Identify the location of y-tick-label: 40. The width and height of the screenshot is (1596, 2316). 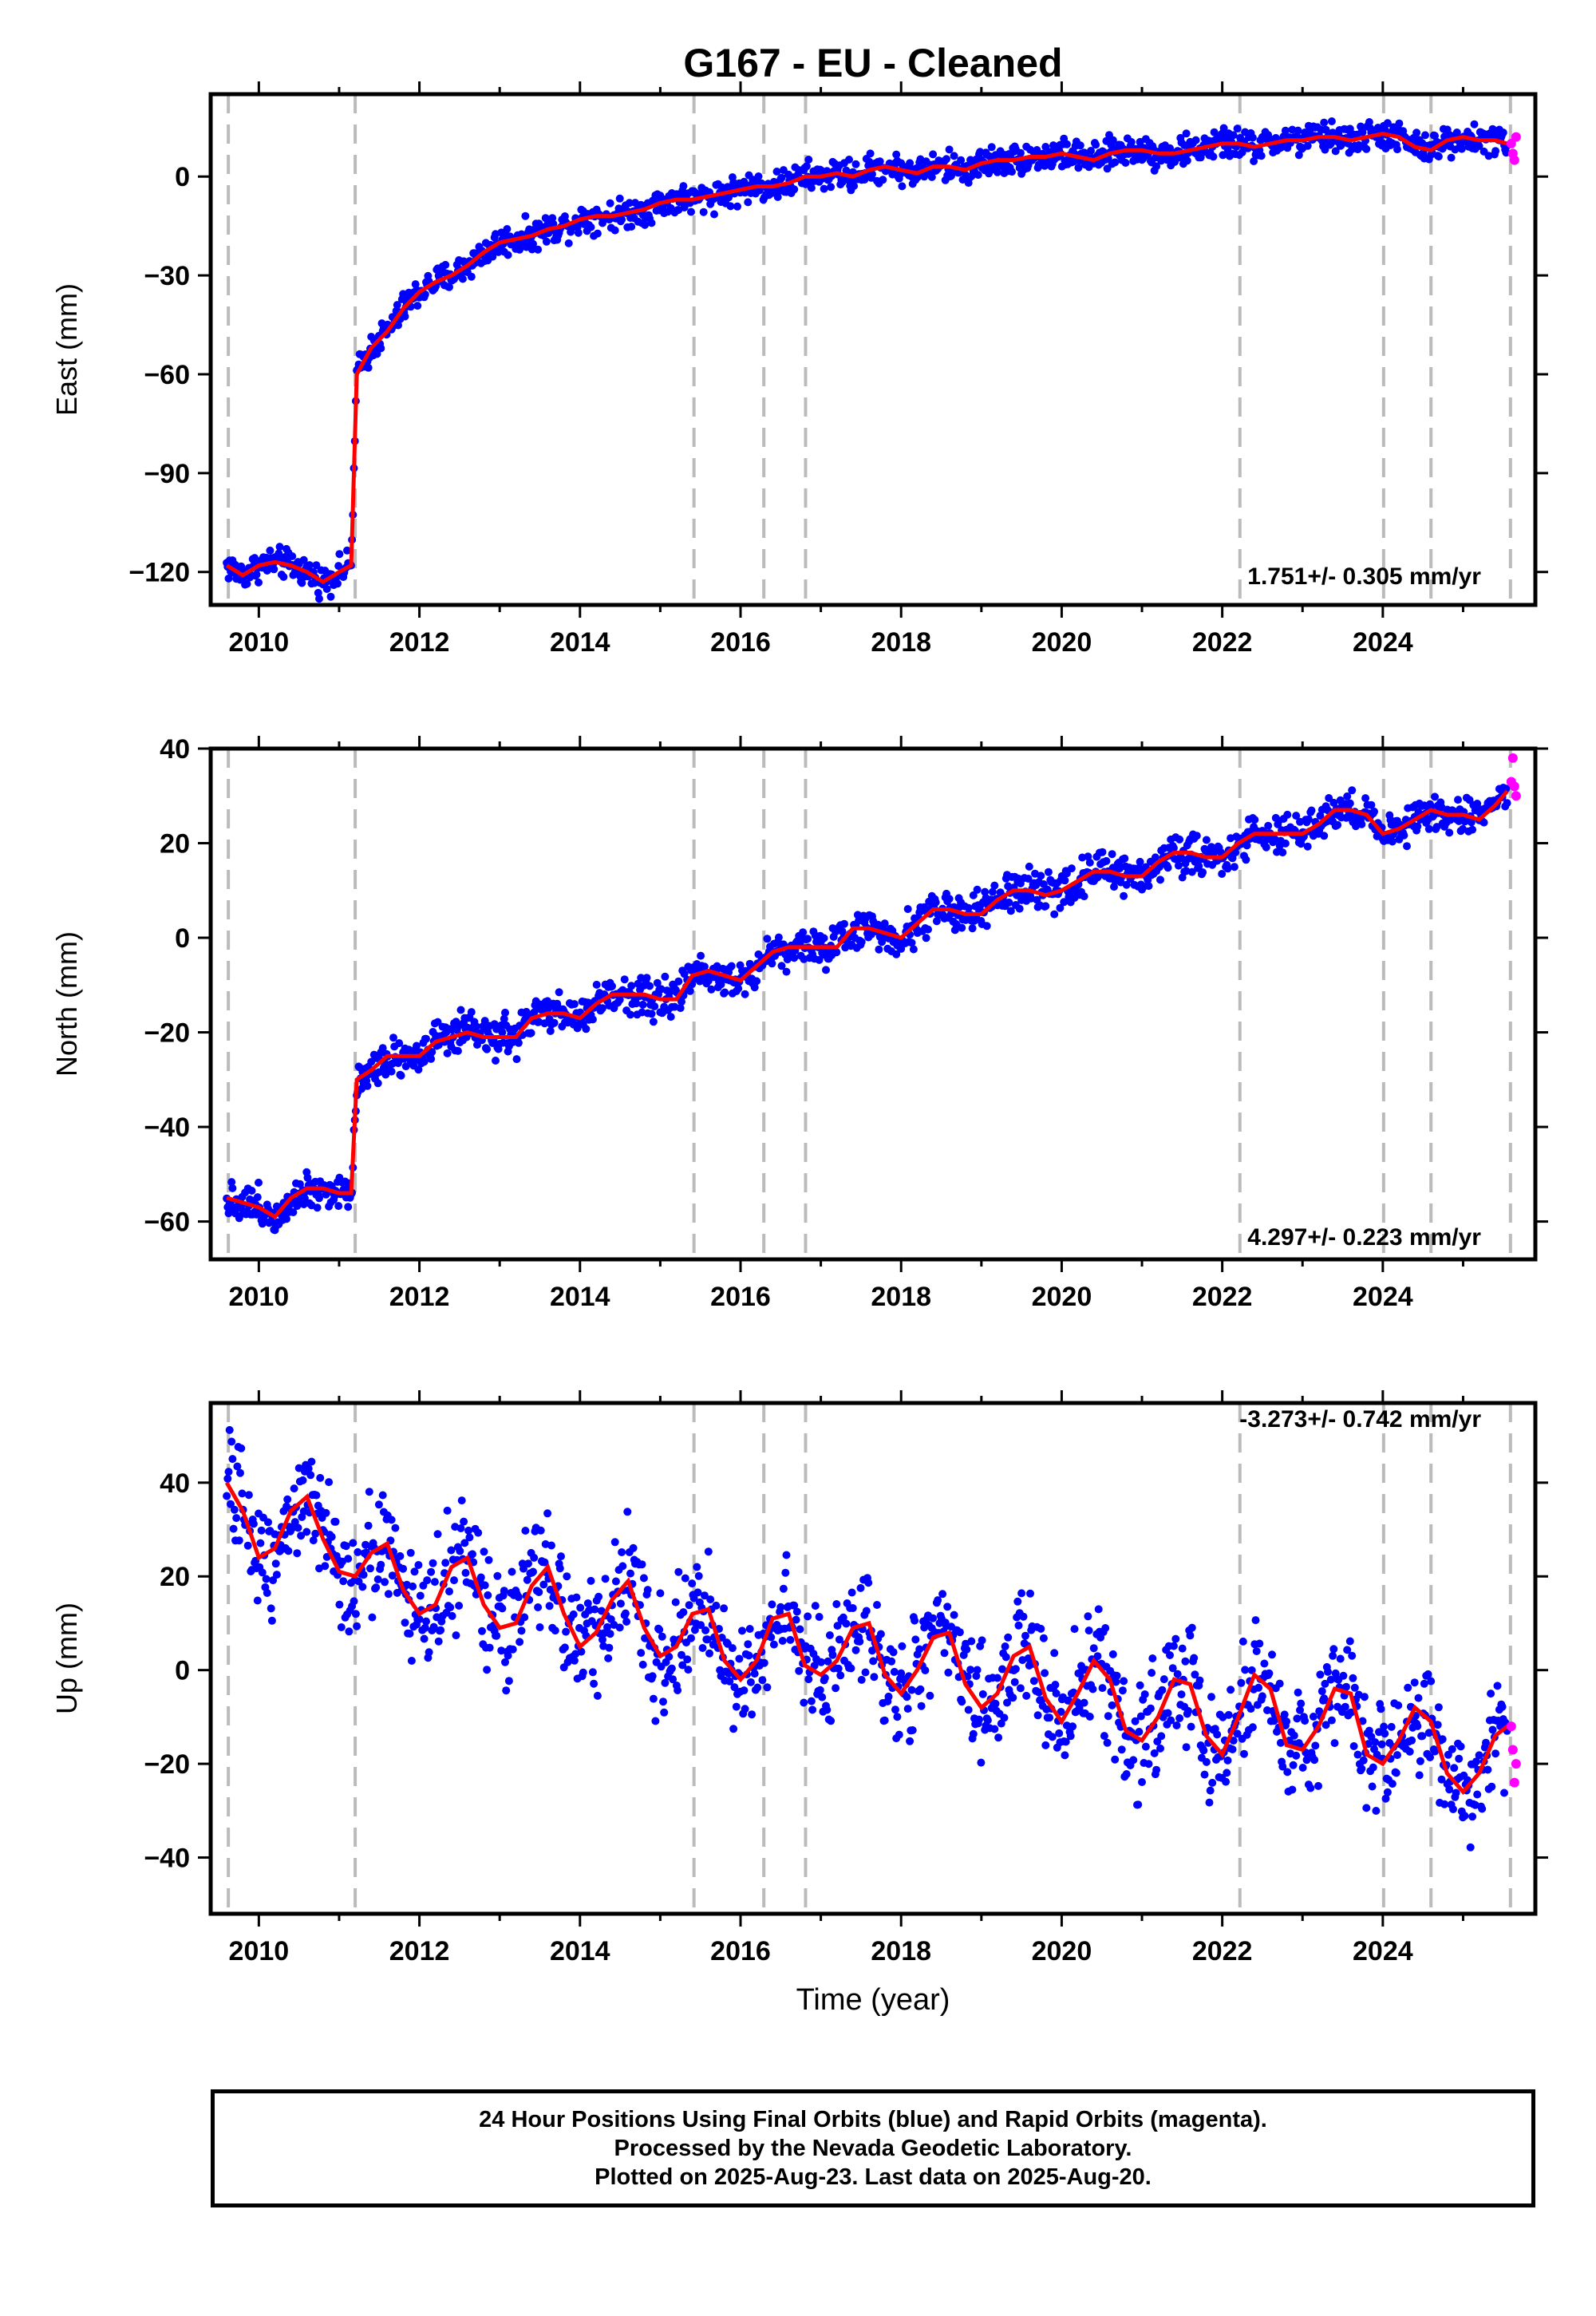
(175, 1483).